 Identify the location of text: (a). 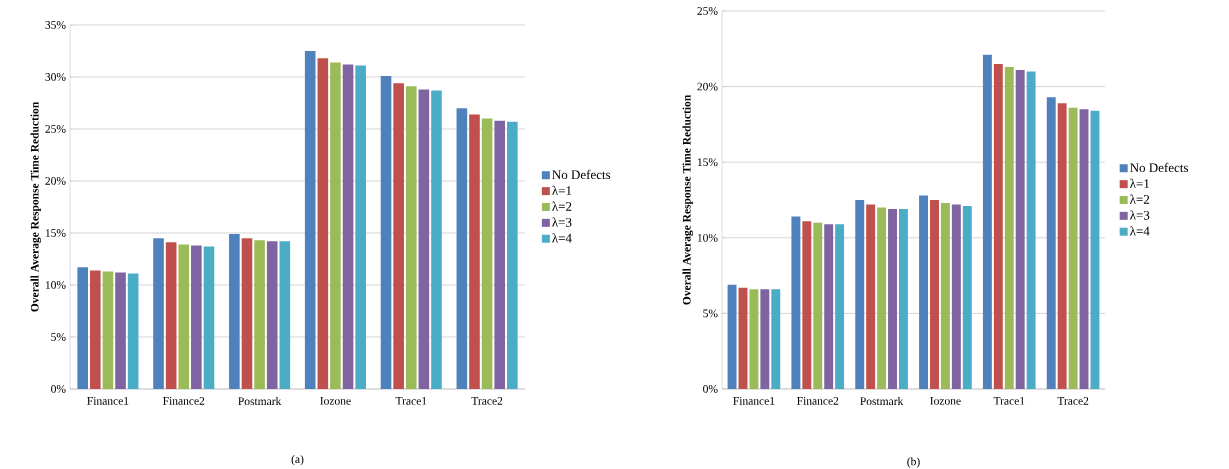
(297, 460).